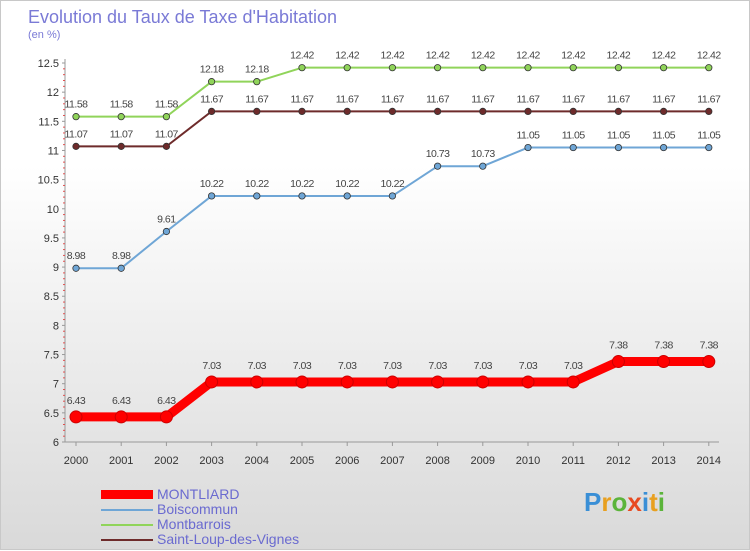  I want to click on data-label-boiscommun: 8.98, so click(76, 256).